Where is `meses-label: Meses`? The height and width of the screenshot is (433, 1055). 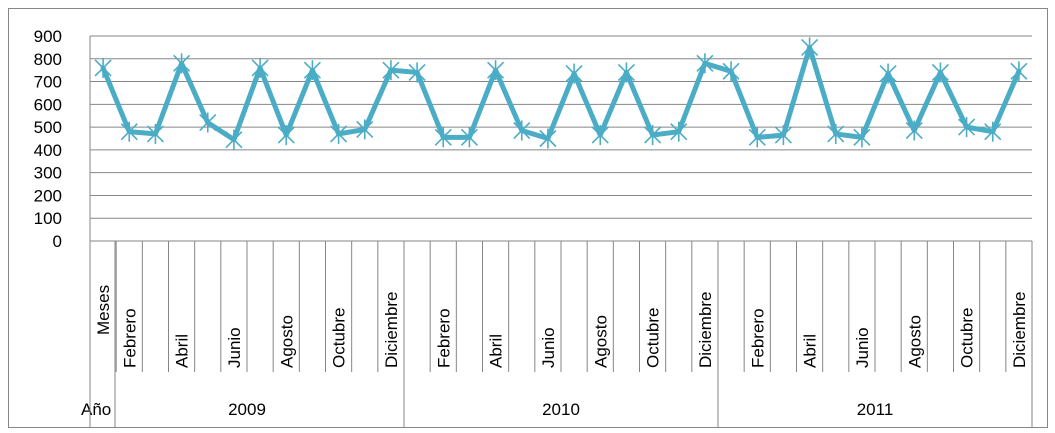 meses-label: Meses is located at coordinates (103, 310).